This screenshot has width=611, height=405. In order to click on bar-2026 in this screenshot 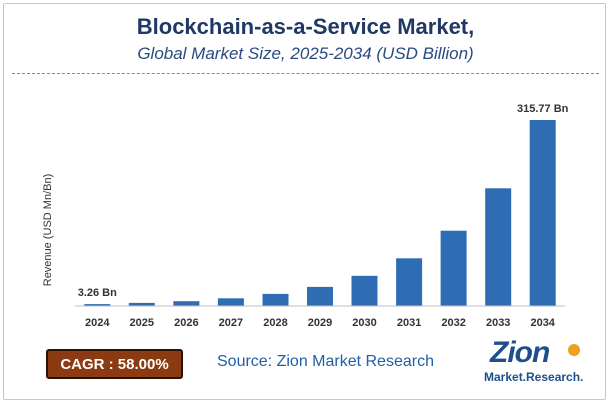, I will do `click(186, 303)`.